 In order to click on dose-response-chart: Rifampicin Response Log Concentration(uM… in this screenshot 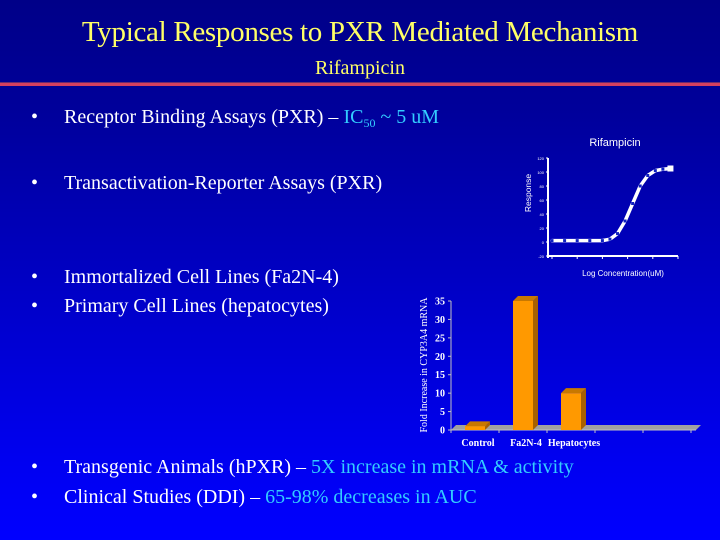, I will do `click(601, 207)`.